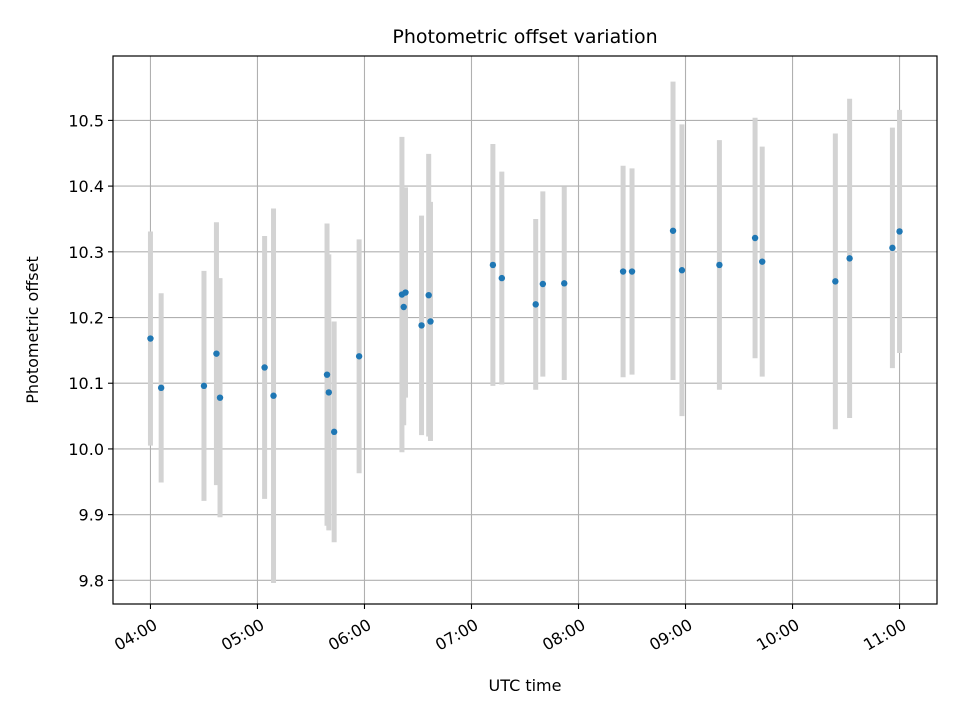  I want to click on y-tick-label: 10.2, so click(86, 318).